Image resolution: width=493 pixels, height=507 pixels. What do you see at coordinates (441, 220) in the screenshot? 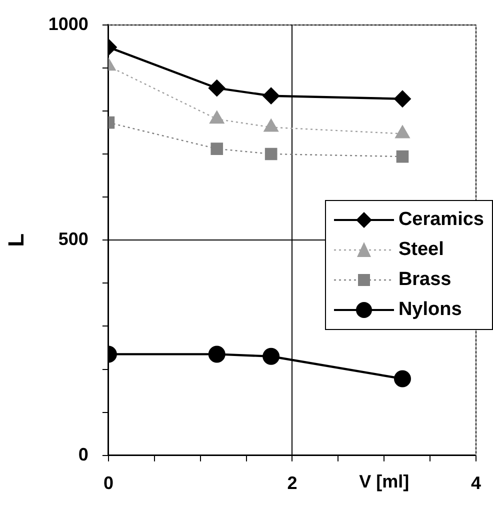
I see `legend-label: Ceramics` at bounding box center [441, 220].